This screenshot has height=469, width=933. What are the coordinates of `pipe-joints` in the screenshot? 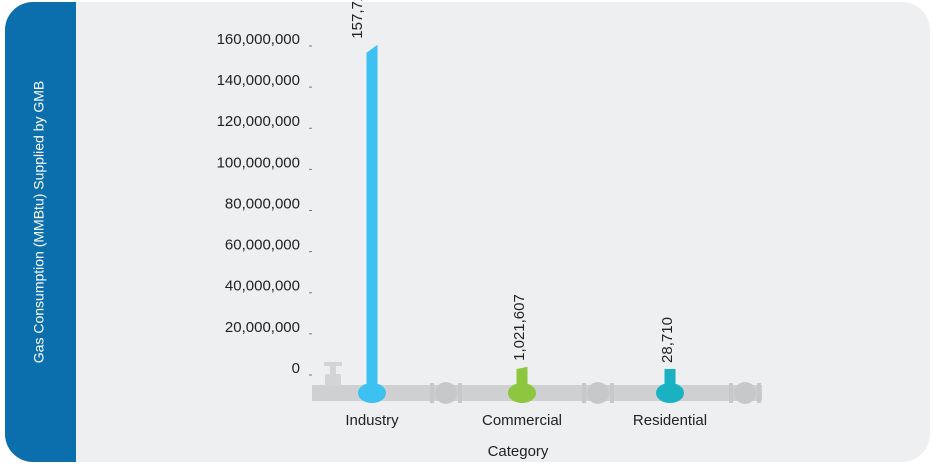 It's located at (595, 393).